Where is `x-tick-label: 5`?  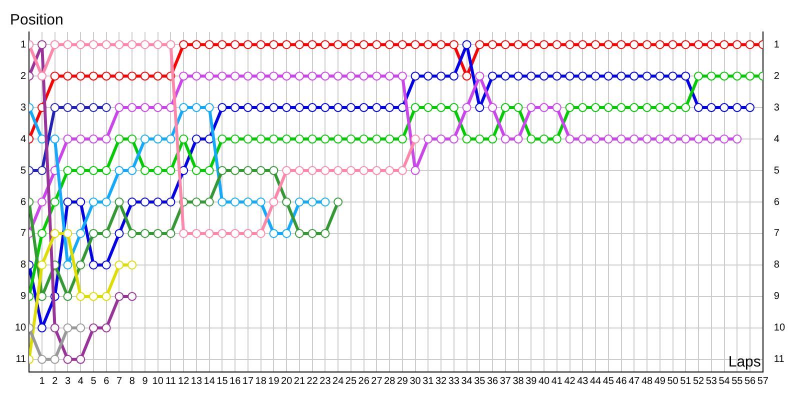
x-tick-label: 5 is located at coordinates (93, 381).